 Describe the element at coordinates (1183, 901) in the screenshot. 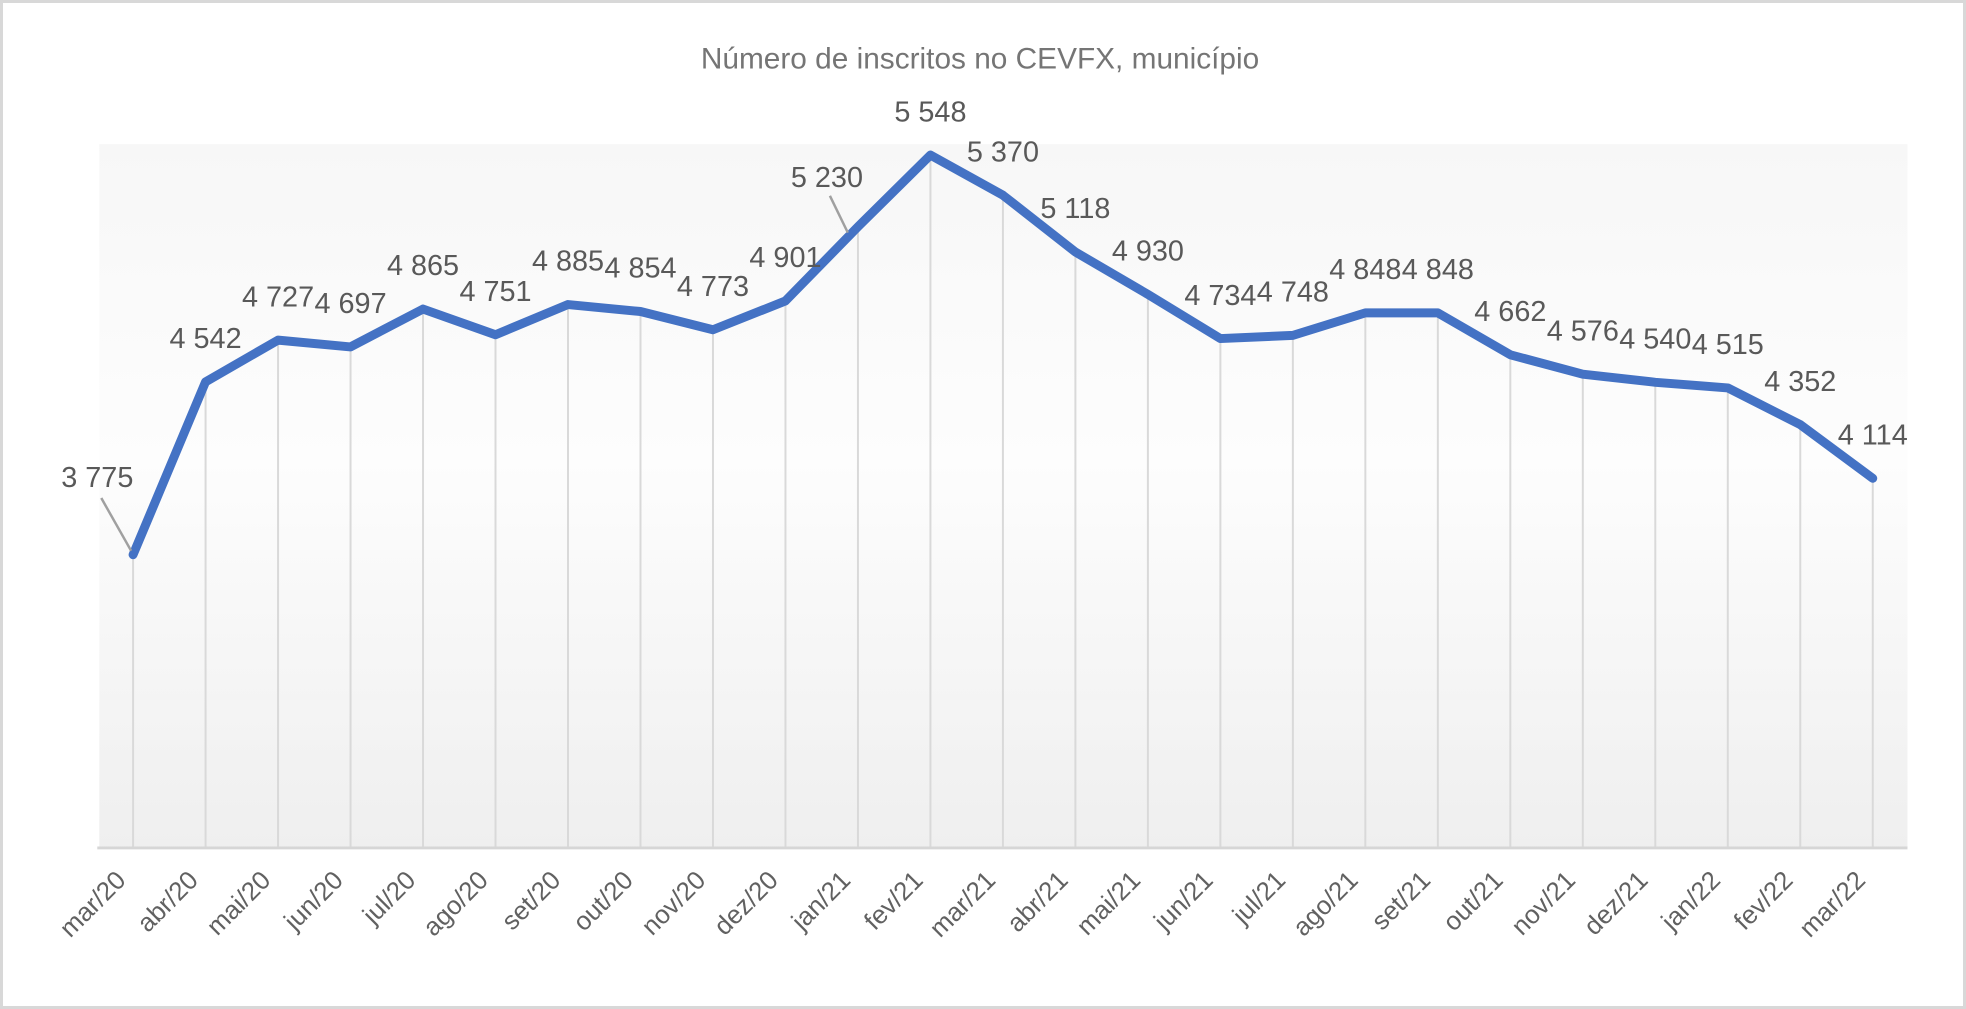

I see `x-axis-label: jun/21` at that location.